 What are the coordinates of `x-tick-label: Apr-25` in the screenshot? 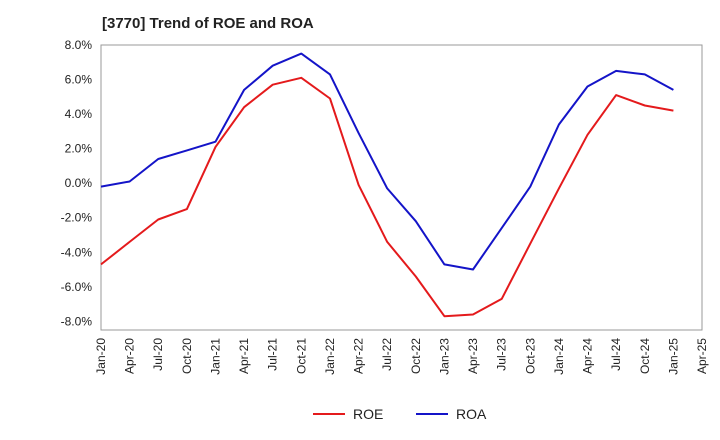 It's located at (702, 356).